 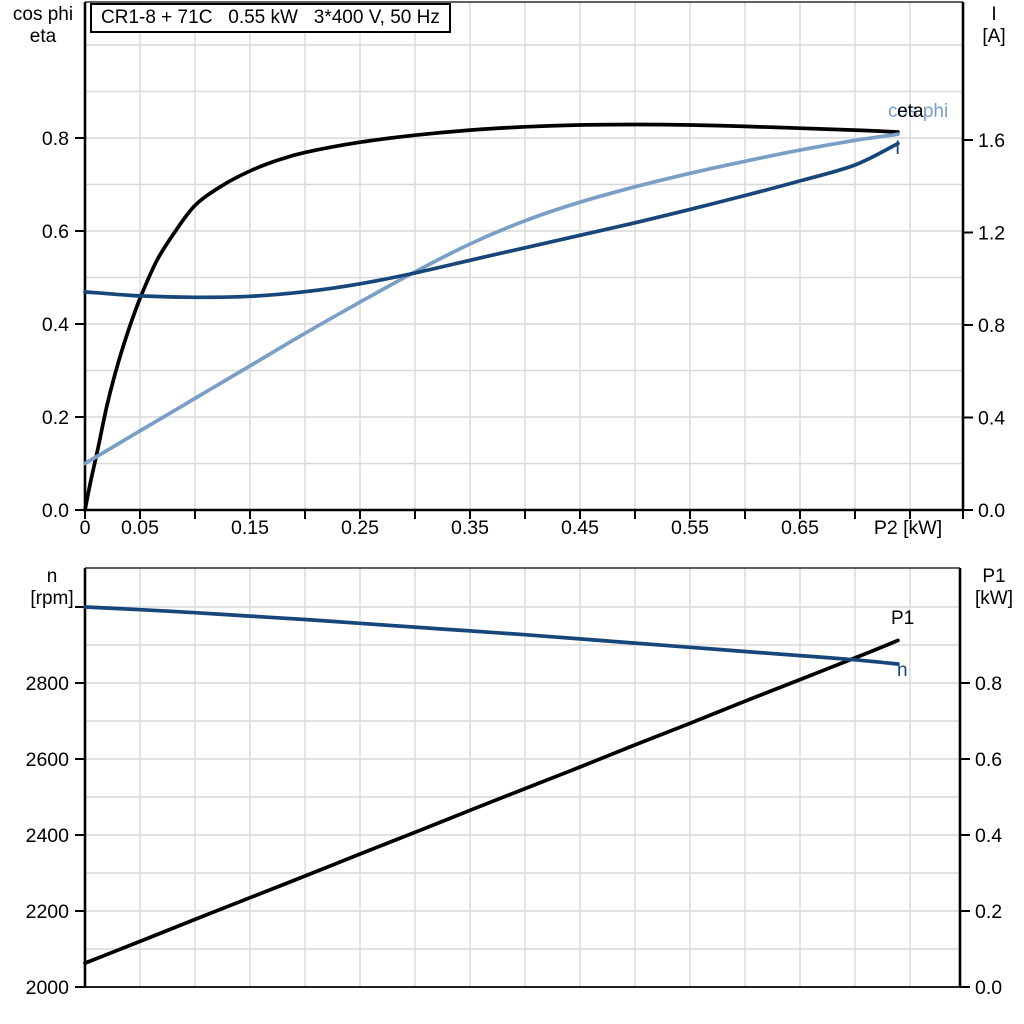 I want to click on axis-title-line: n, so click(x=52, y=576).